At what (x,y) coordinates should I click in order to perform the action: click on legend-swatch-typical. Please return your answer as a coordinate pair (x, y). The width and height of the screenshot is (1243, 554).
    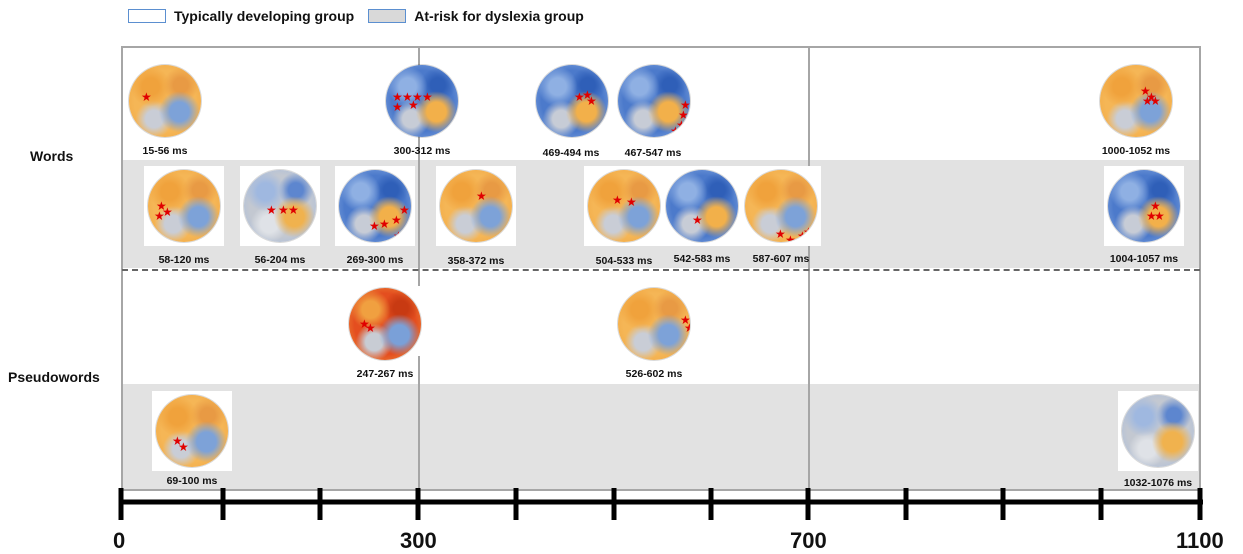
    Looking at the image, I should click on (147, 16).